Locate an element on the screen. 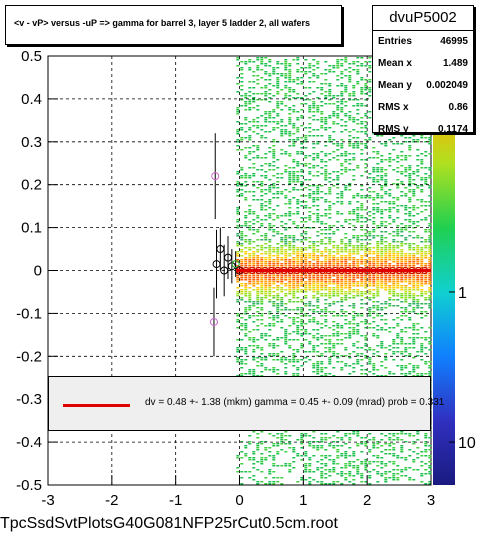 The height and width of the screenshot is (539, 481). x-tick-label: 2 is located at coordinates (367, 500).